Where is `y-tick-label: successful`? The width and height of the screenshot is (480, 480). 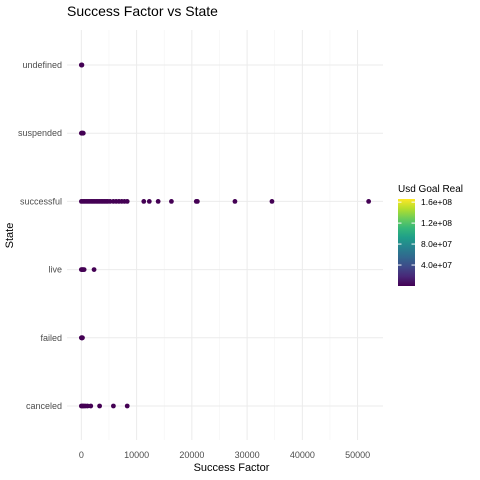
y-tick-label: successful is located at coordinates (41, 201).